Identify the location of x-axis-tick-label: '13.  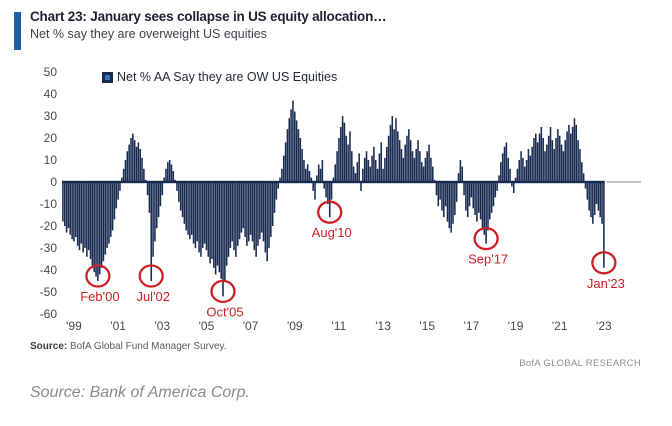
(383, 326).